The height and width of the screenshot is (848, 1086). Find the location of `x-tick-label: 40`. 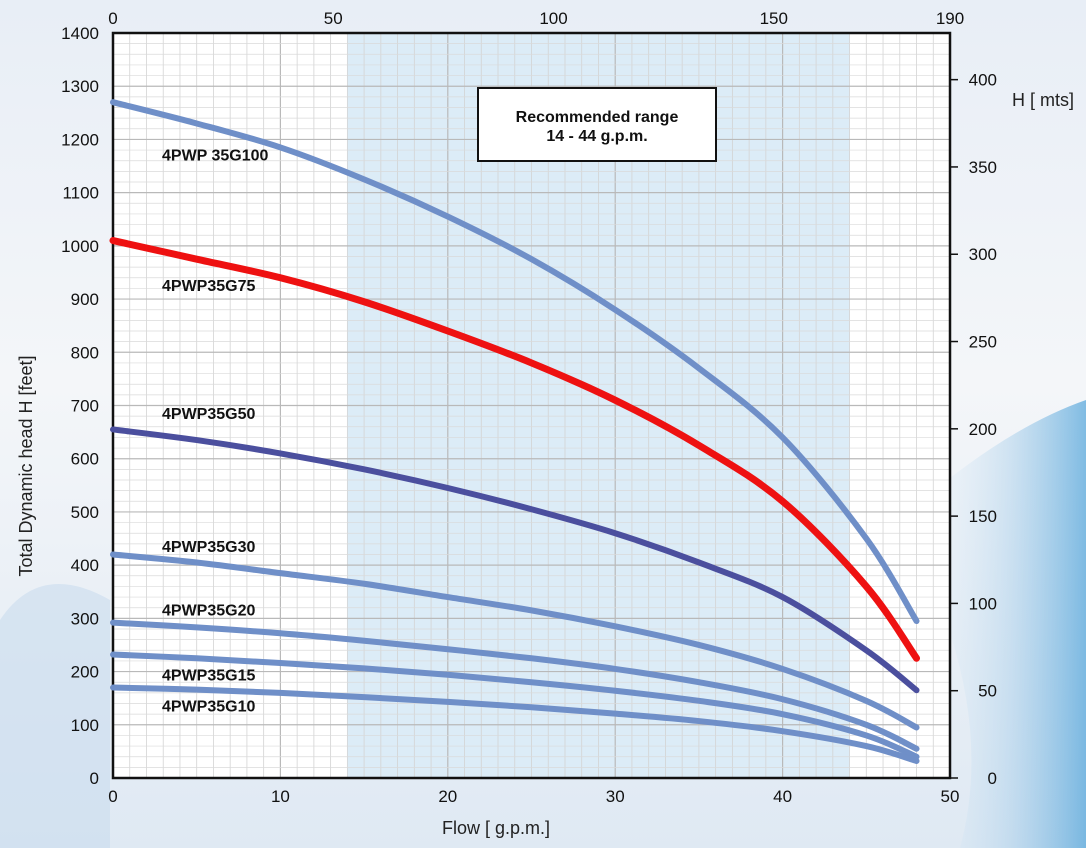

x-tick-label: 40 is located at coordinates (782, 796).